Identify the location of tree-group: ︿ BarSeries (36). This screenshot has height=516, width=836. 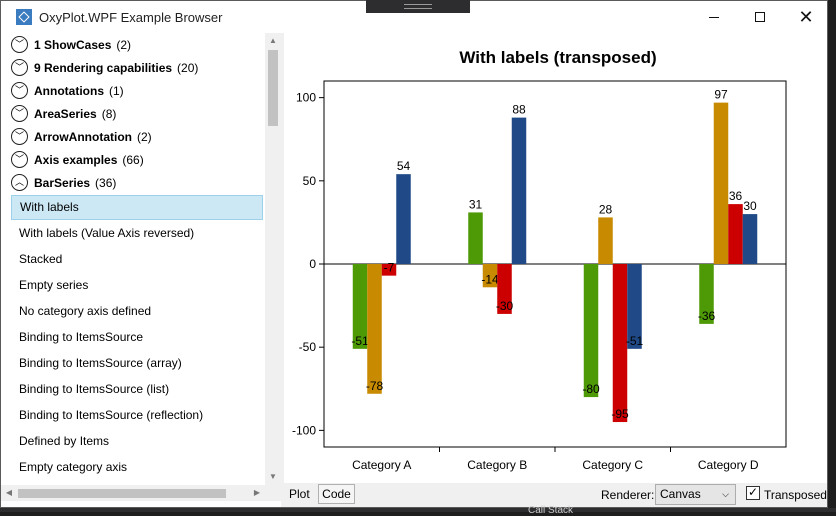
(63, 182).